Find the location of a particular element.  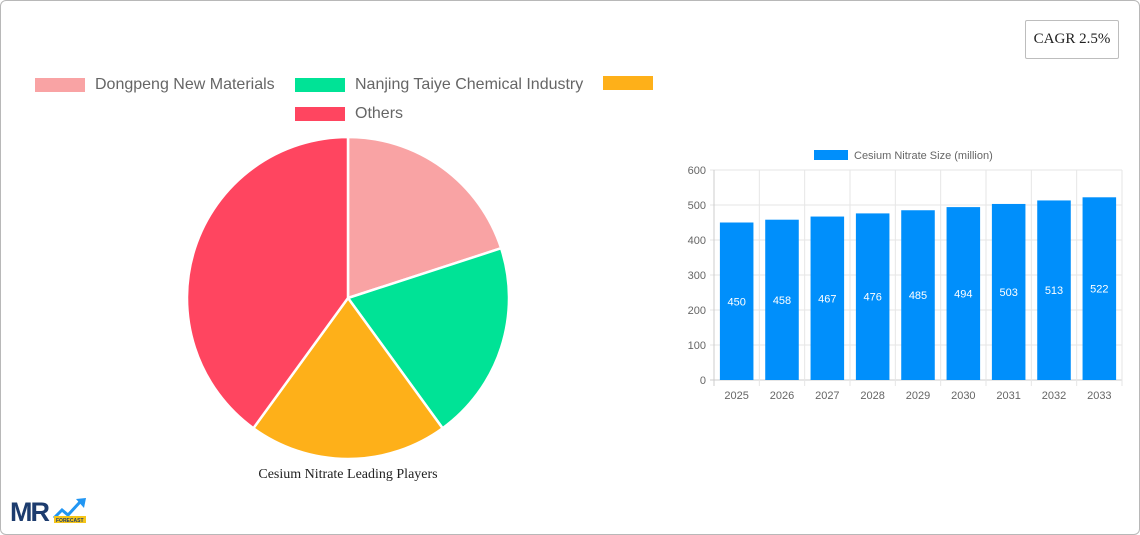

x-tick-label: 2031 is located at coordinates (1008, 396).